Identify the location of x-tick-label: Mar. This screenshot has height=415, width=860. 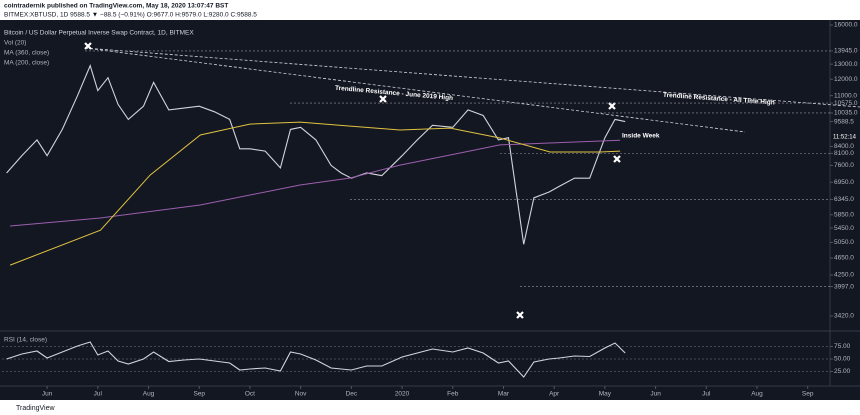
(504, 394).